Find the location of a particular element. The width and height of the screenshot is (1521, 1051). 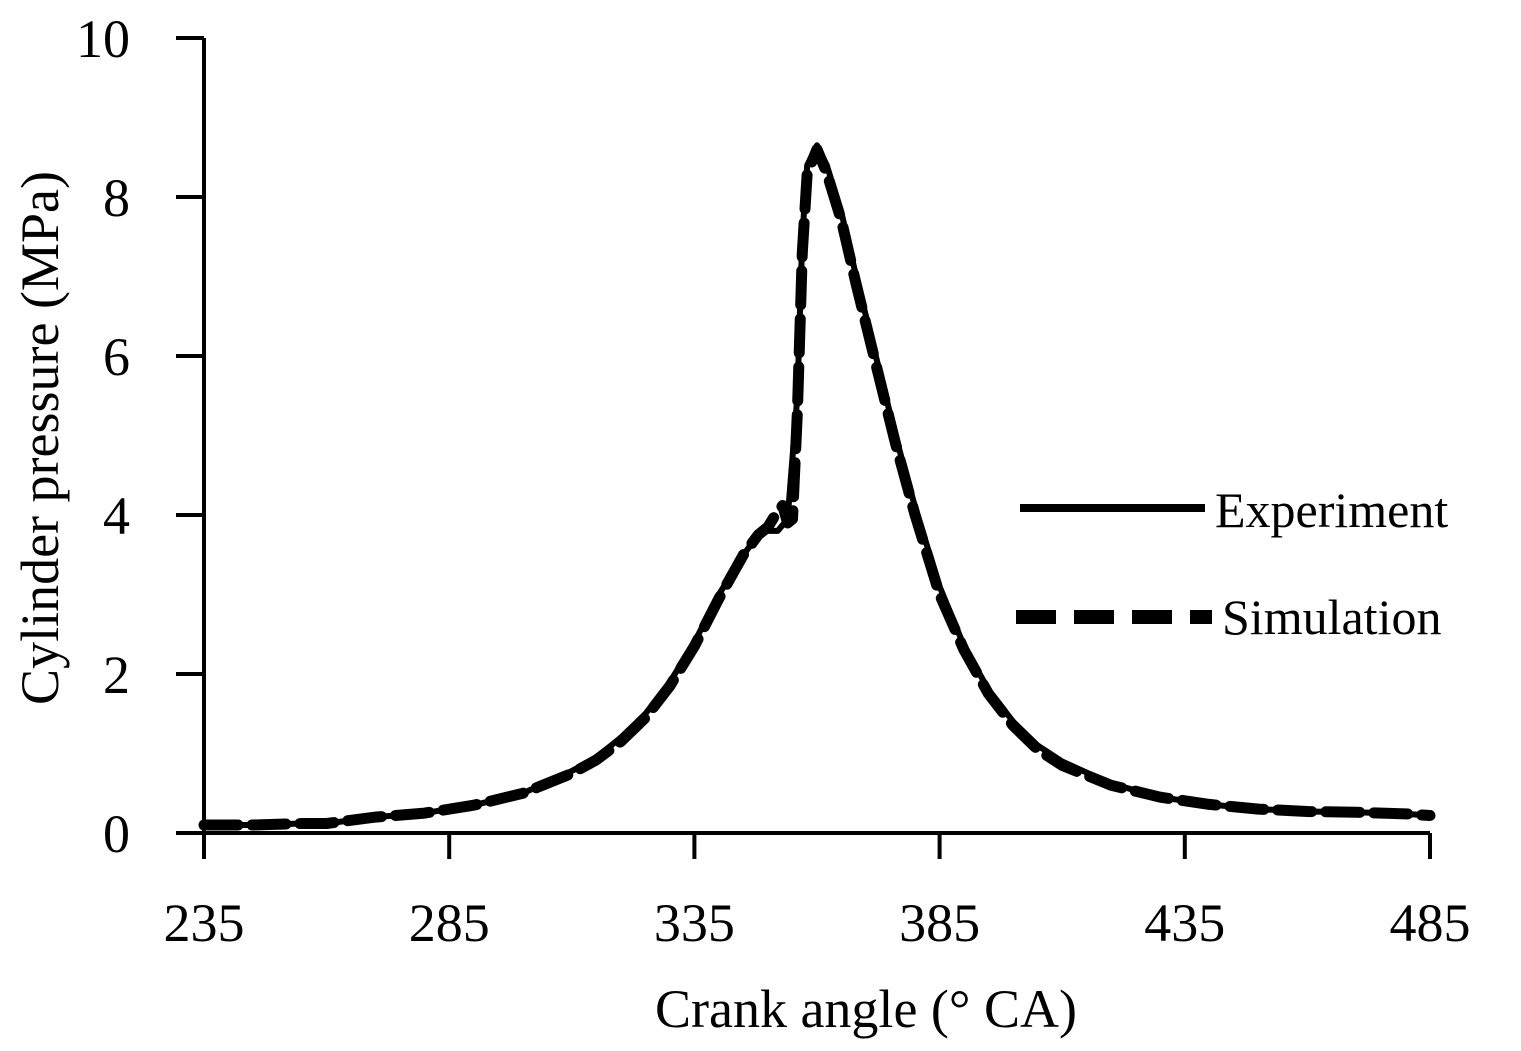

y-tick-label: 4 is located at coordinates (116, 516).